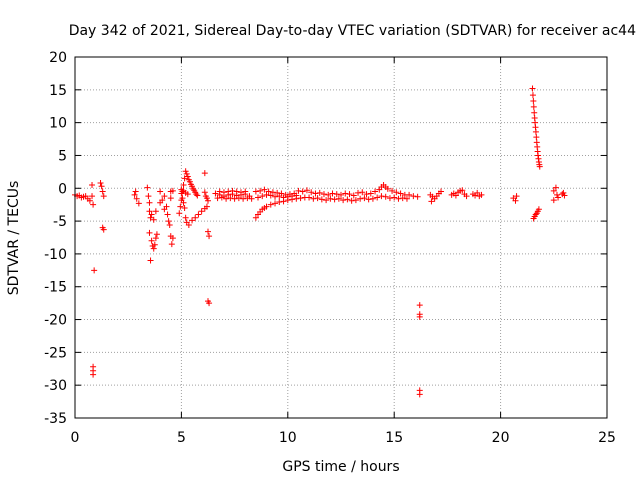 The height and width of the screenshot is (480, 640). What do you see at coordinates (607, 438) in the screenshot?
I see `x-tick-label: 25` at bounding box center [607, 438].